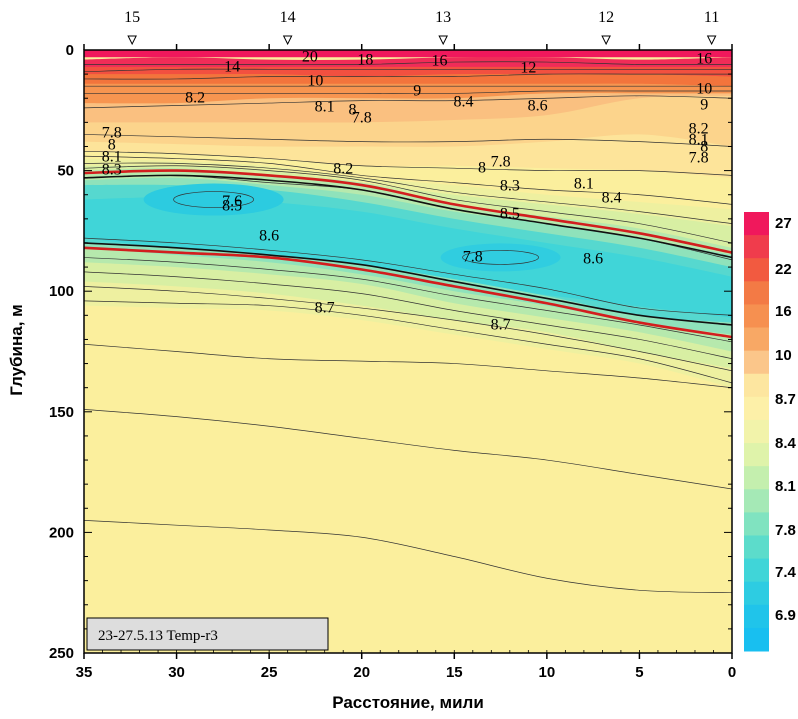 The height and width of the screenshot is (719, 798). I want to click on note-box: 23-27.5.13 Temp-r3, so click(207, 634).